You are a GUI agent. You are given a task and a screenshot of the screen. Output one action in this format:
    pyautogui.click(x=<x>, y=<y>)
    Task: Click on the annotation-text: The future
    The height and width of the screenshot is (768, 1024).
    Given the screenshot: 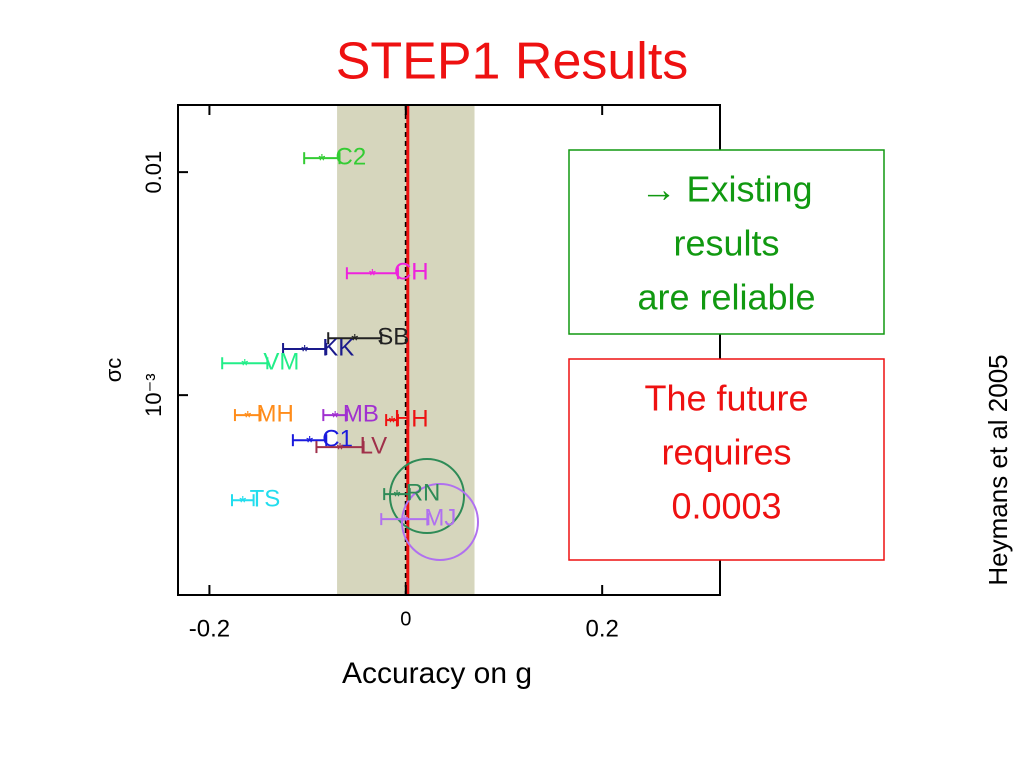 What is the action you would take?
    pyautogui.click(x=726, y=398)
    